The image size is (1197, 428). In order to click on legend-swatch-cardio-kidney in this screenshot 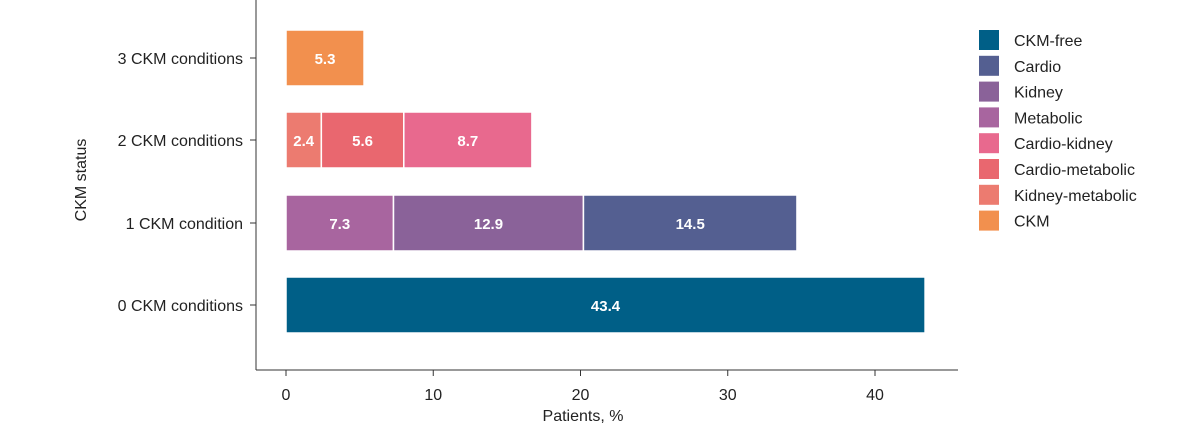, I will do `click(989, 143)`.